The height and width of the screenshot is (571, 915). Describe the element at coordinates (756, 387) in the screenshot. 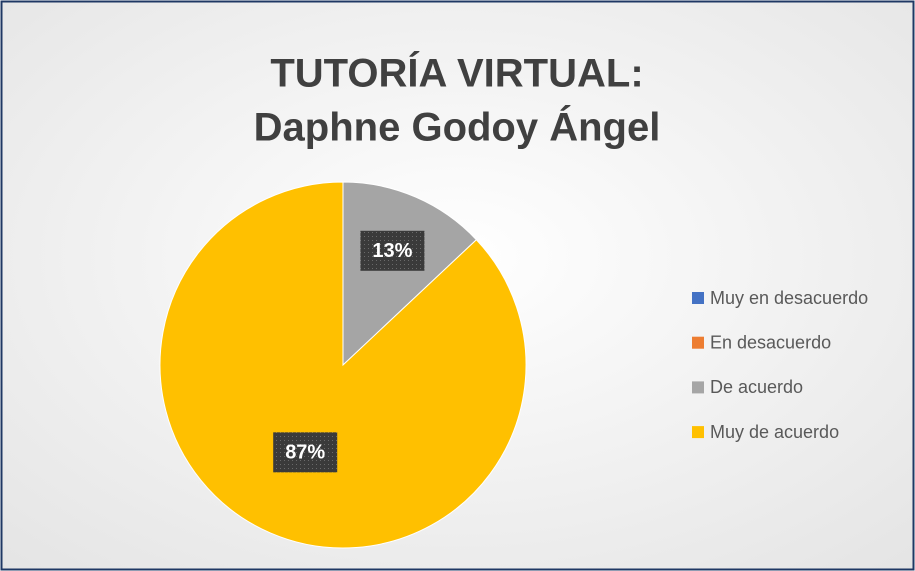

I see `legend-label: De acuerdo` at that location.